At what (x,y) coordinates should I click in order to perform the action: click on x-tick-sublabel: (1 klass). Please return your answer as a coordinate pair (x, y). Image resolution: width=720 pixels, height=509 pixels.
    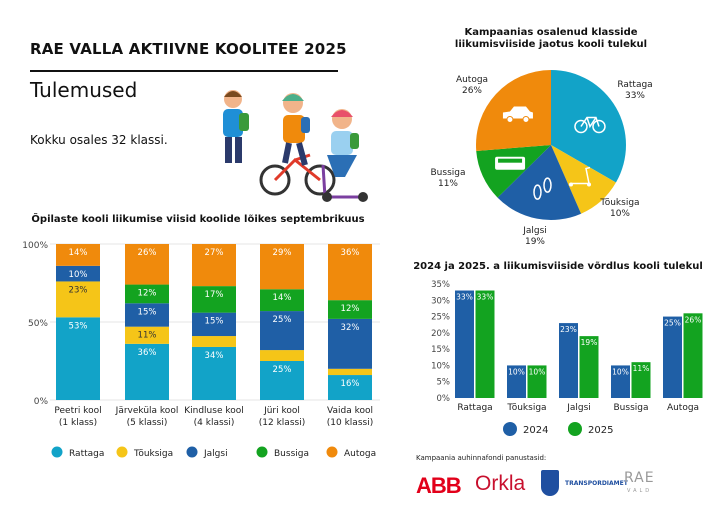
    Looking at the image, I should click on (78, 423).